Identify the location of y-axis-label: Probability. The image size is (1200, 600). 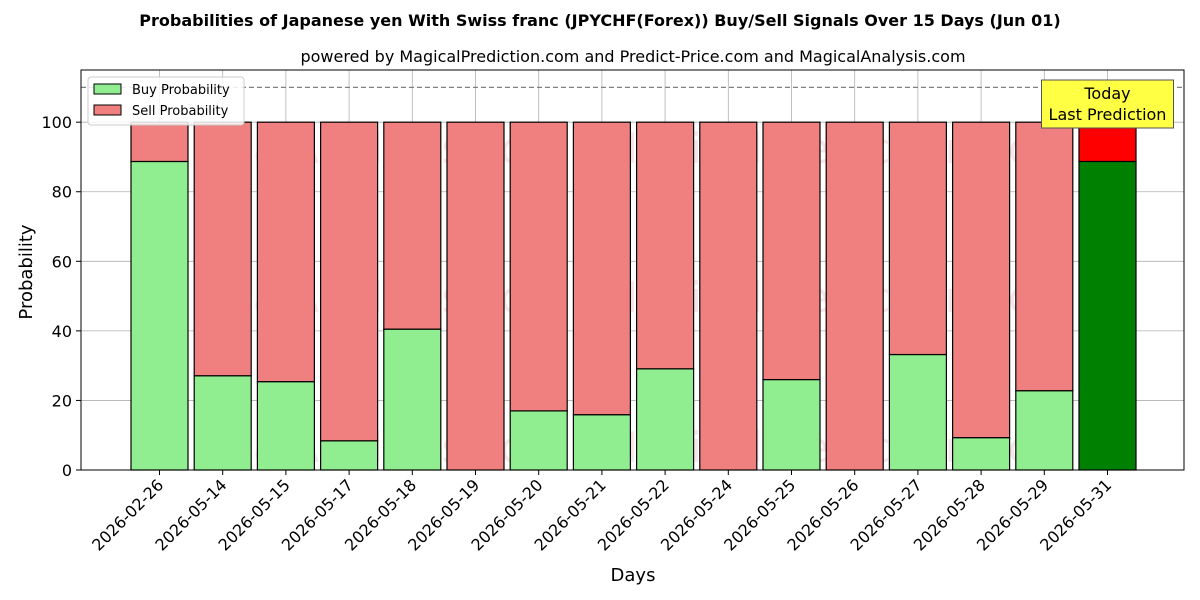
(26, 271).